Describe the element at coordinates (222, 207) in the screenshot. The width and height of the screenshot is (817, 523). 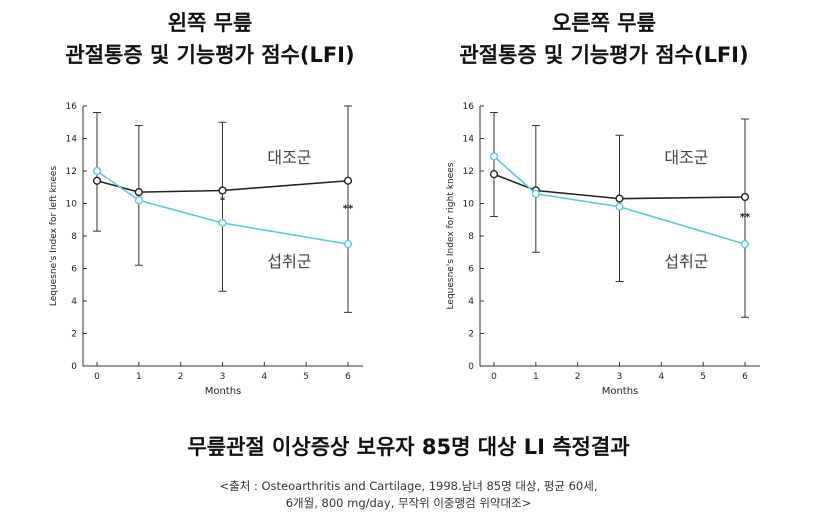
I see `chart-1-series-2-line` at that location.